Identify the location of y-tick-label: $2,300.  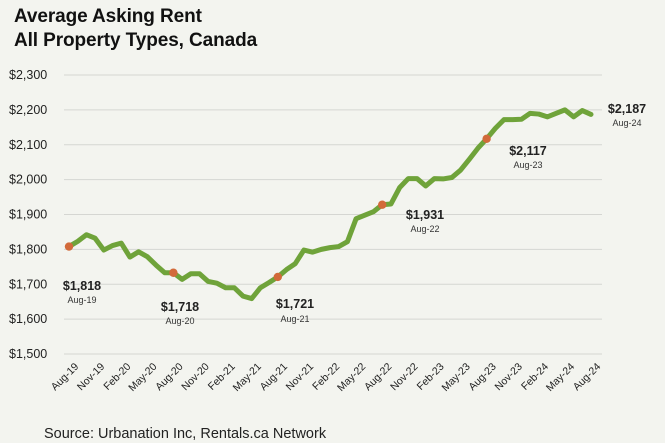
(28, 75).